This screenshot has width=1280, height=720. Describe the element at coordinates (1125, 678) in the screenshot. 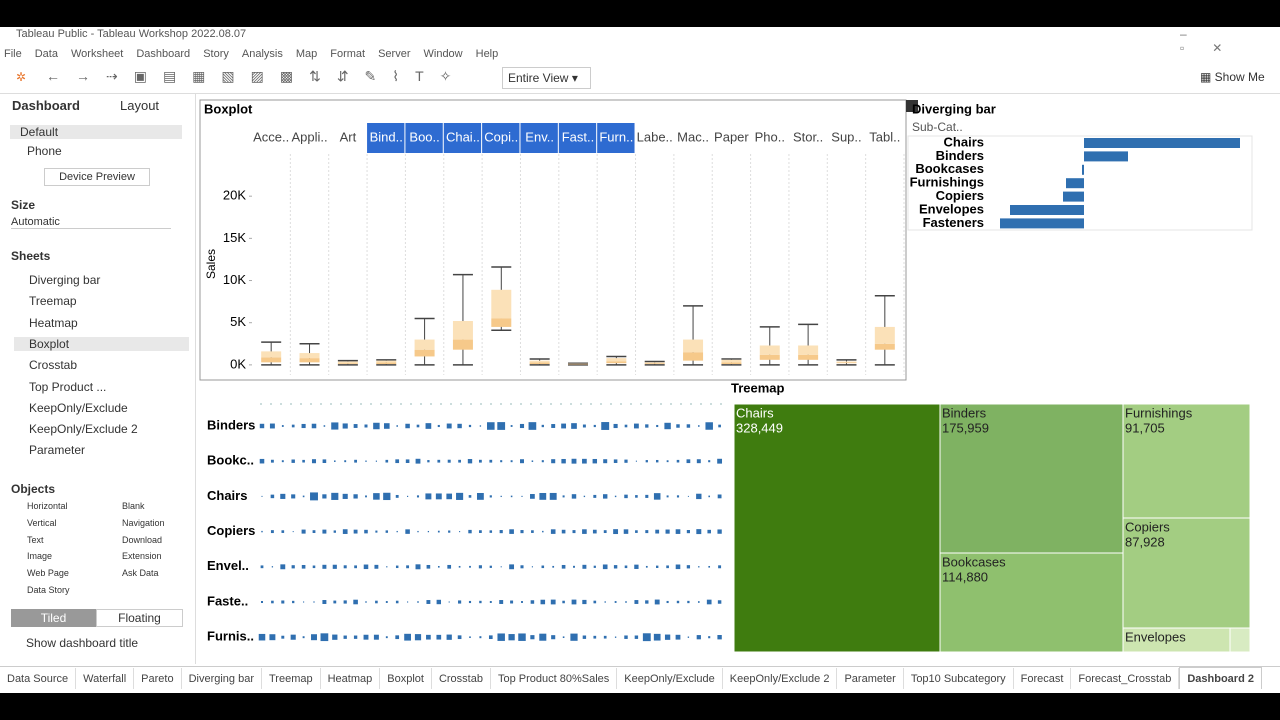

I see `sheet-tab: Forecast_Crosstab` at that location.